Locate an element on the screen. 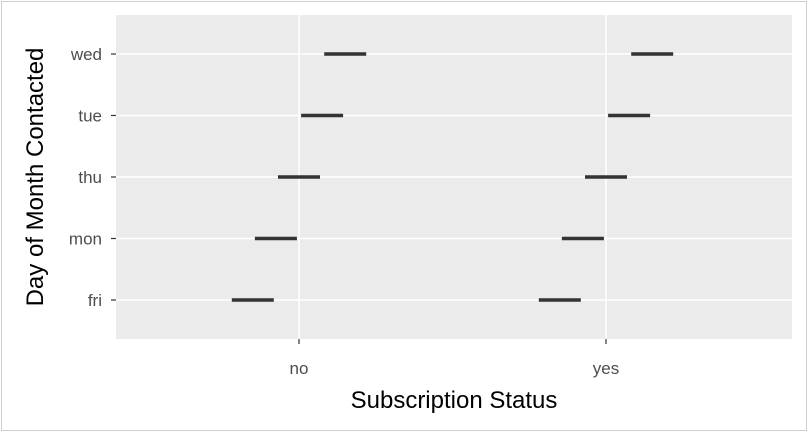 This screenshot has width=810, height=434. x-tick-label-no: no is located at coordinates (299, 368).